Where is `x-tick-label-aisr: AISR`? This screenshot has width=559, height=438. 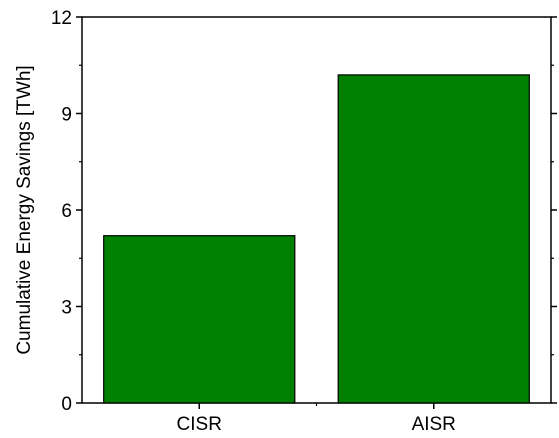 x-tick-label-aisr: AISR is located at coordinates (434, 424).